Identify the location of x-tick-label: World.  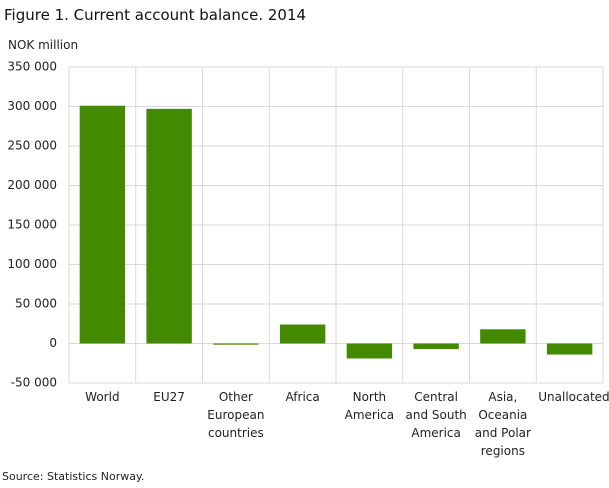
(102, 397).